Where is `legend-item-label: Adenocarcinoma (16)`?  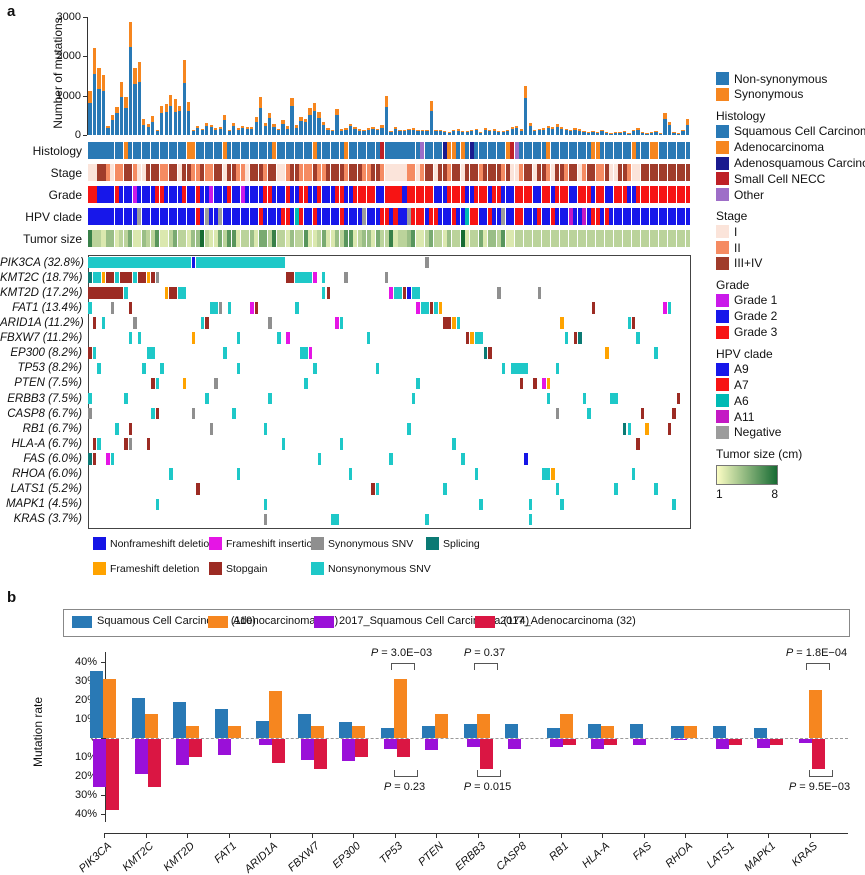 legend-item-label: Adenocarcinoma (16) is located at coordinates (286, 621).